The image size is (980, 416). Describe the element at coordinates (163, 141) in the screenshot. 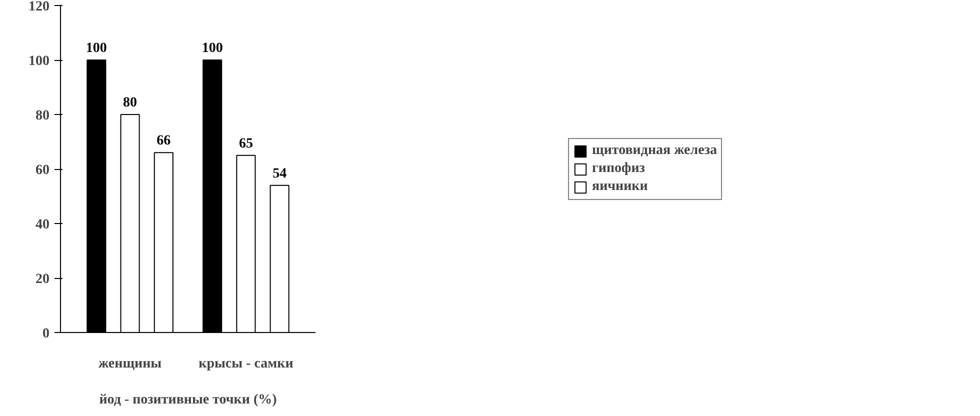

I see `data-label: 66` at that location.